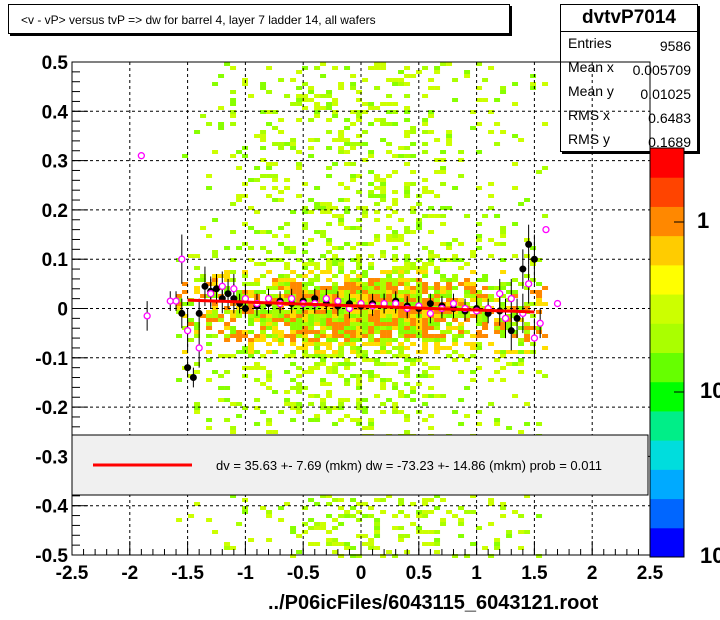 The height and width of the screenshot is (620, 720). What do you see at coordinates (55, 211) in the screenshot?
I see `y-tick-label: 0.2` at bounding box center [55, 211].